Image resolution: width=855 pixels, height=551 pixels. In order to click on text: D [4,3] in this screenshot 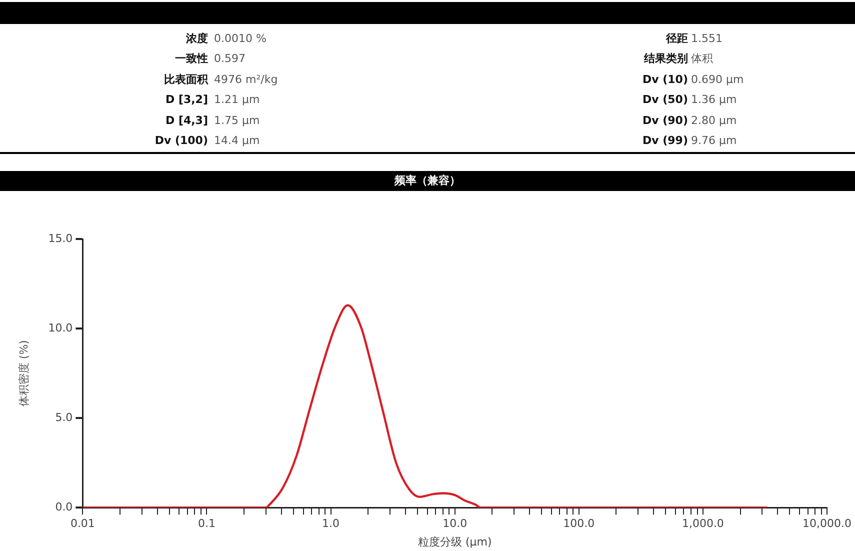, I will do `click(186, 121)`.